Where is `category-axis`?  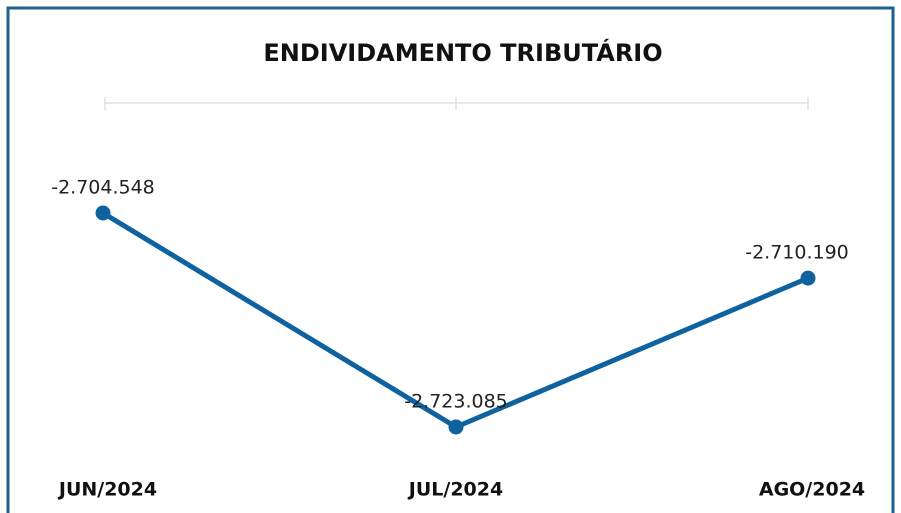 category-axis is located at coordinates (456, 103).